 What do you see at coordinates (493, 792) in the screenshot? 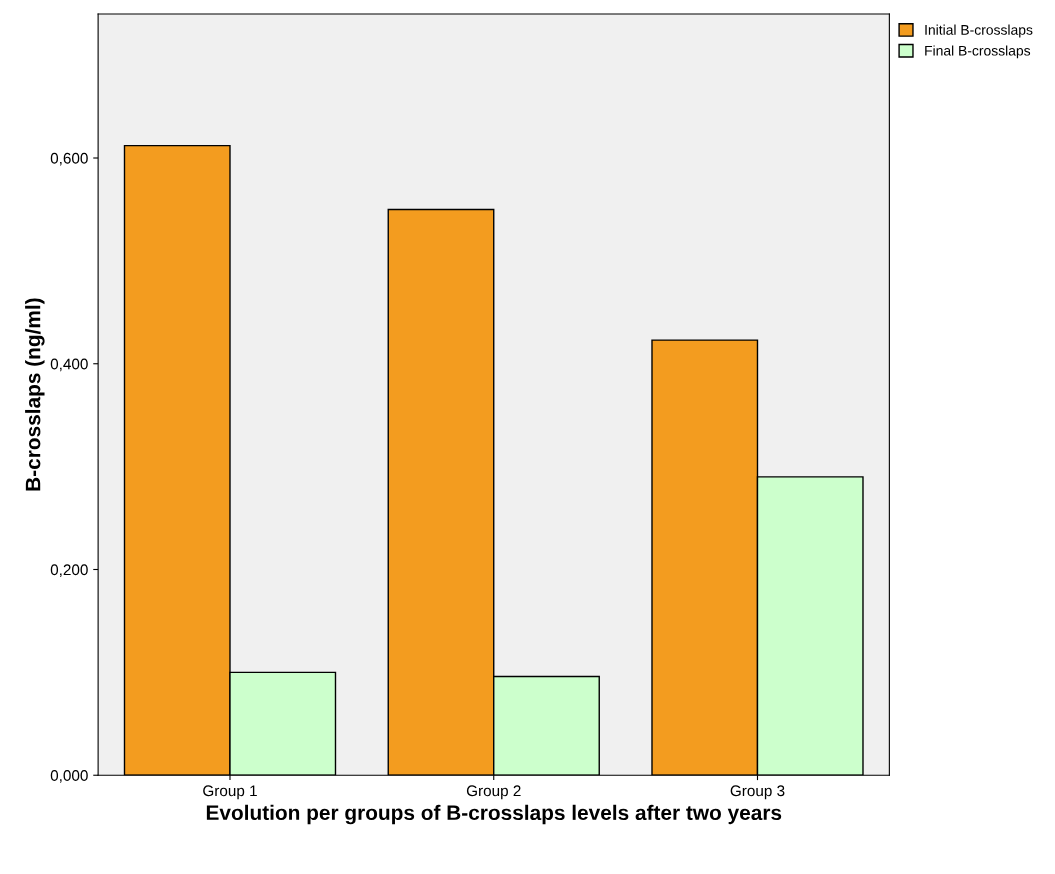
I see `x-tick-label: Group 2` at bounding box center [493, 792].